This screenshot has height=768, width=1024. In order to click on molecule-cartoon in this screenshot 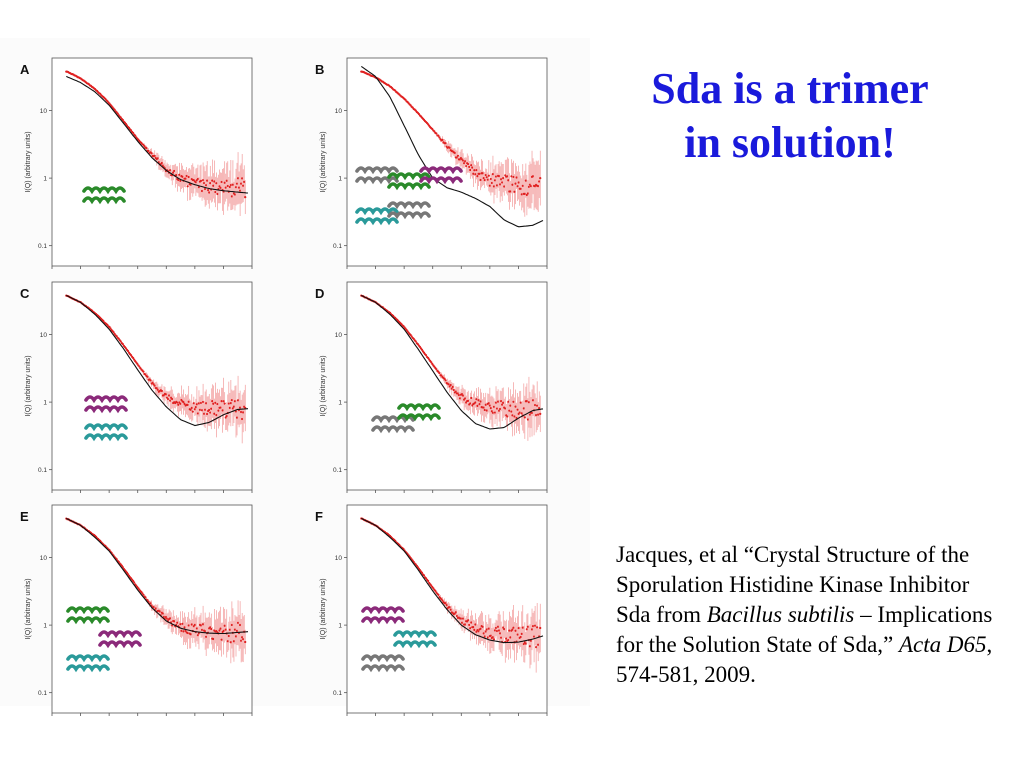, I will do `click(106, 418)`.